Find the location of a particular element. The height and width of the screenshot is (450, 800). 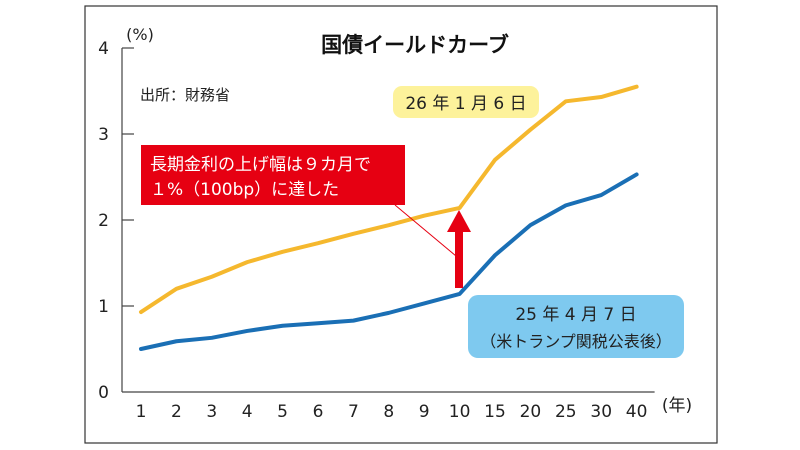

y-tick-label: 2 is located at coordinates (103, 221).